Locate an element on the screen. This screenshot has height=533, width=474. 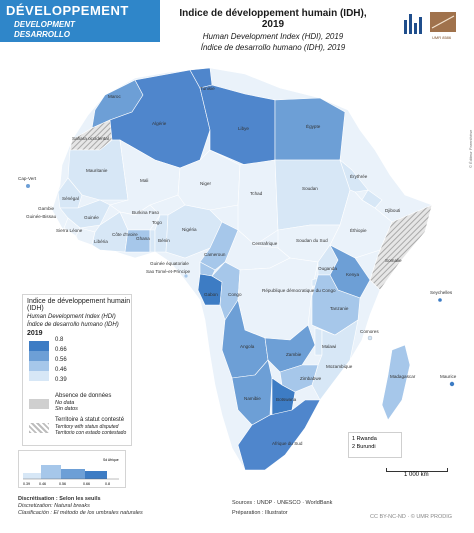
country-cape-verde is located at coordinates (28, 186).